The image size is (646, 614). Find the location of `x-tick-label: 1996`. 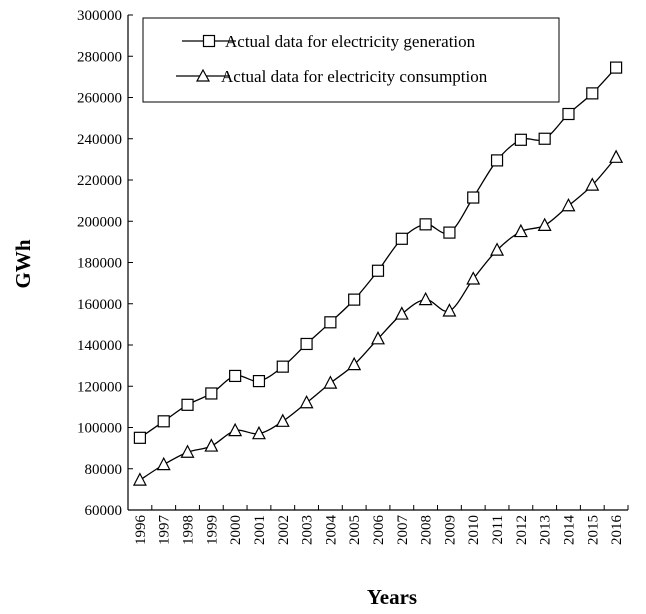

x-tick-label: 1996 is located at coordinates (141, 530).